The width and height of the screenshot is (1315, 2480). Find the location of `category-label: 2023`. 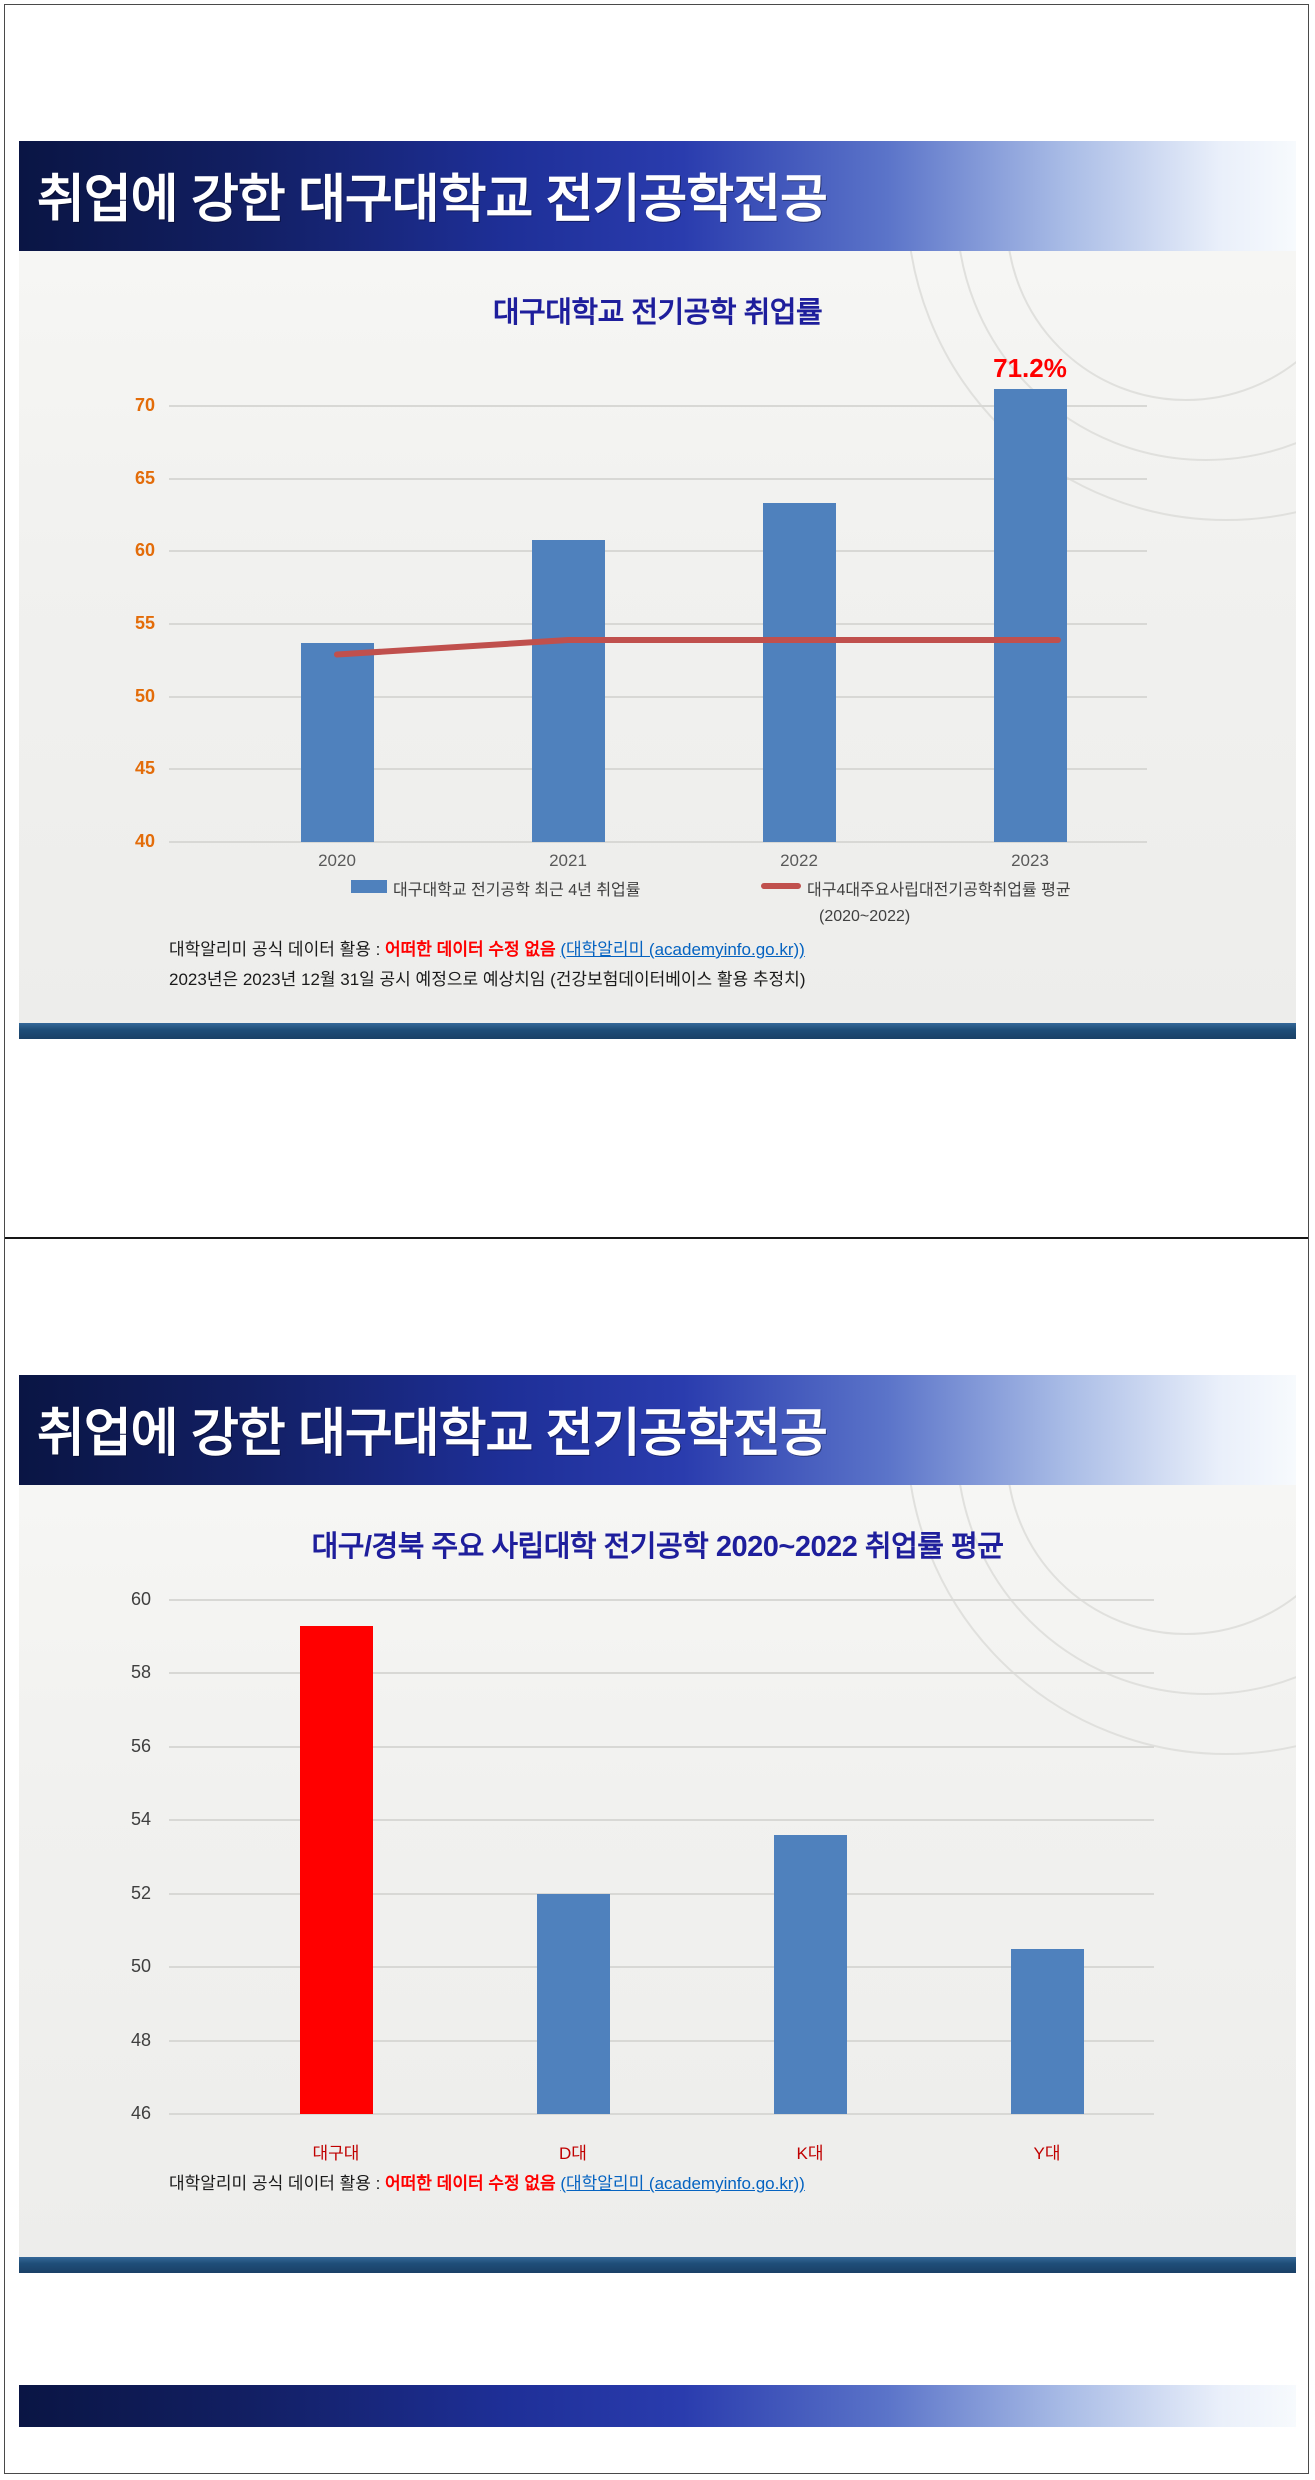

category-label: 2023 is located at coordinates (1030, 860).